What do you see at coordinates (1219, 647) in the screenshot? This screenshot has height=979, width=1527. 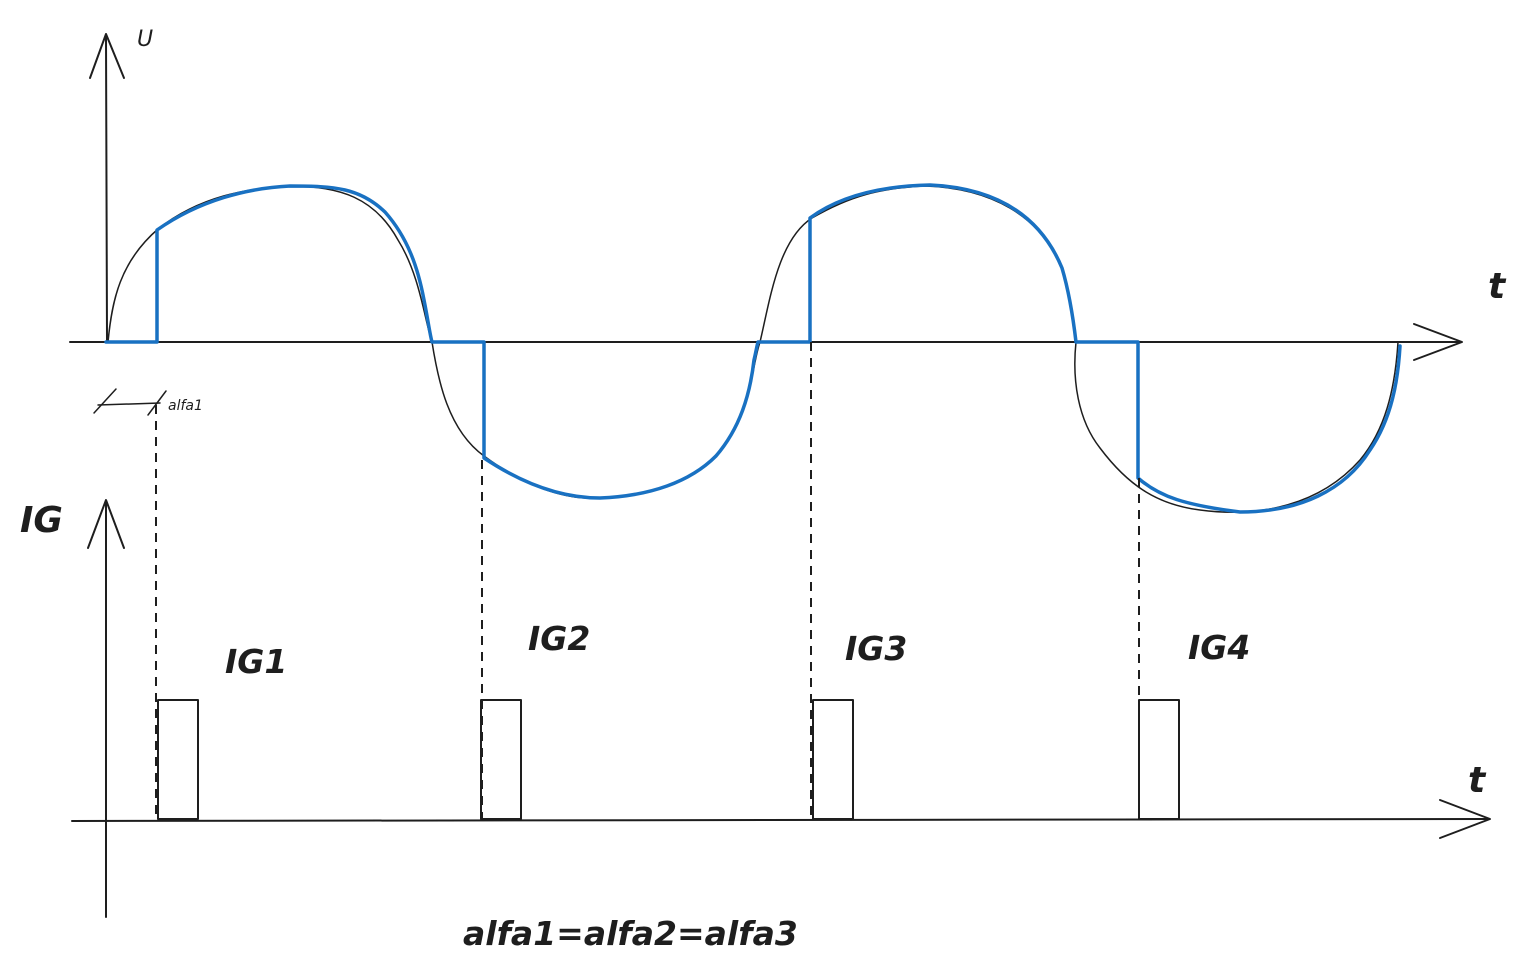 I see `pulse-label-4: IG4` at bounding box center [1219, 647].